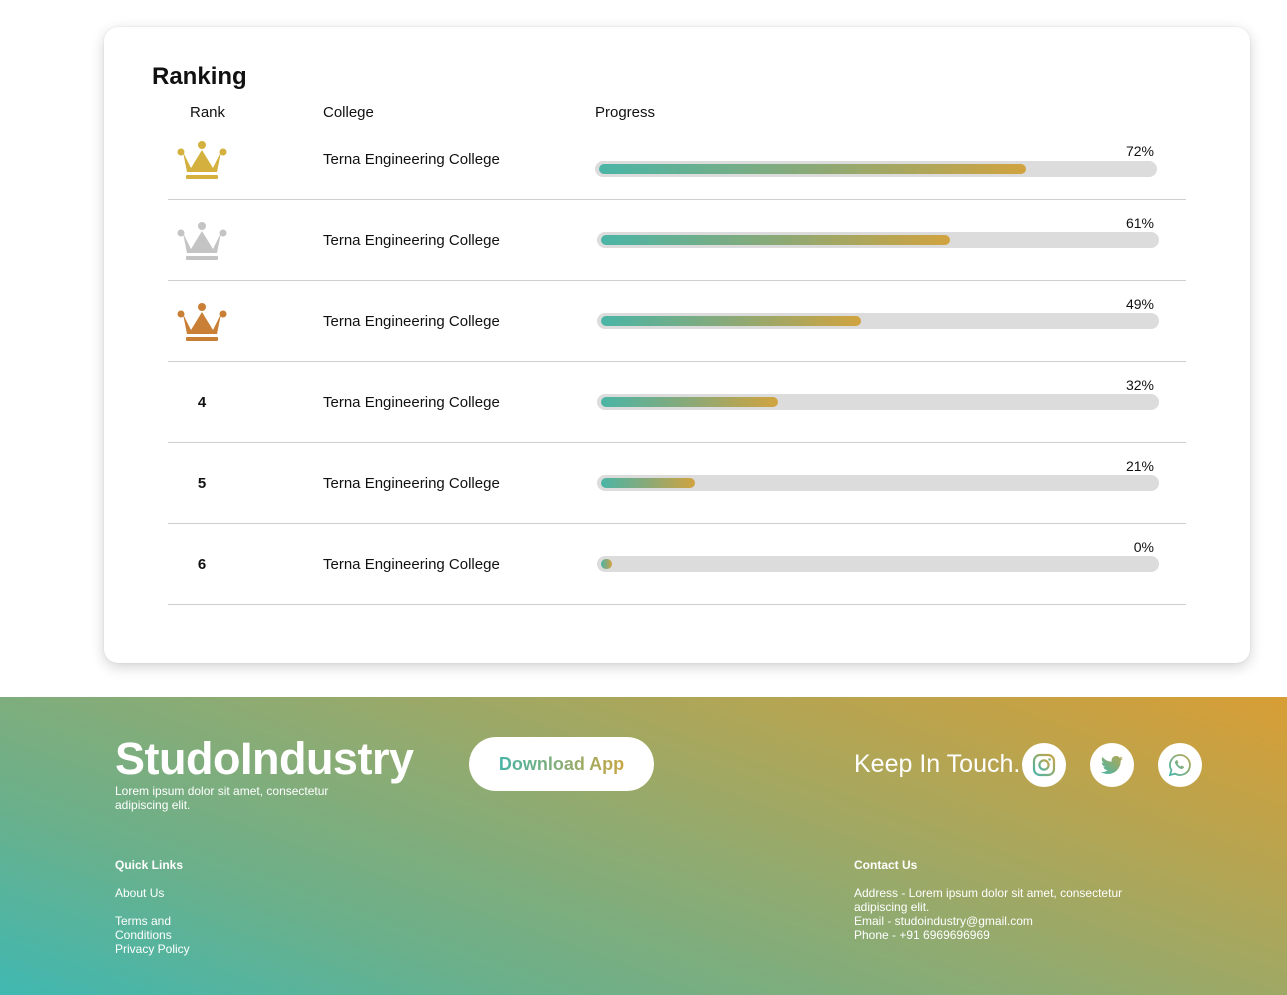 This screenshot has height=995, width=1287. I want to click on rank-cell: 4, so click(202, 402).